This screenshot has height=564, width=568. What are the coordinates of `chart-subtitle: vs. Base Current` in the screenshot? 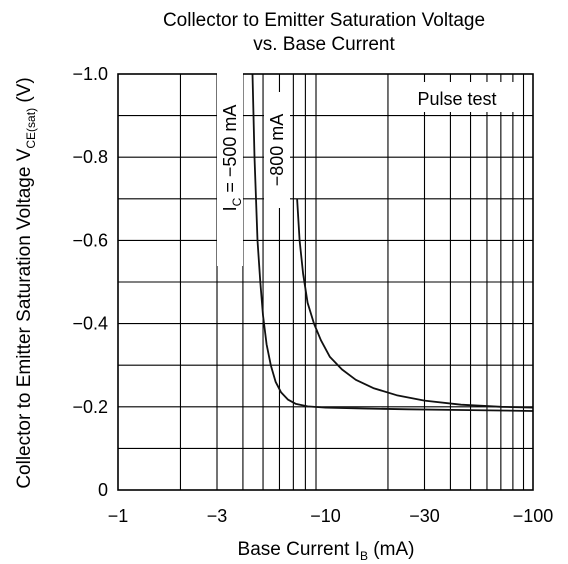 It's located at (324, 44).